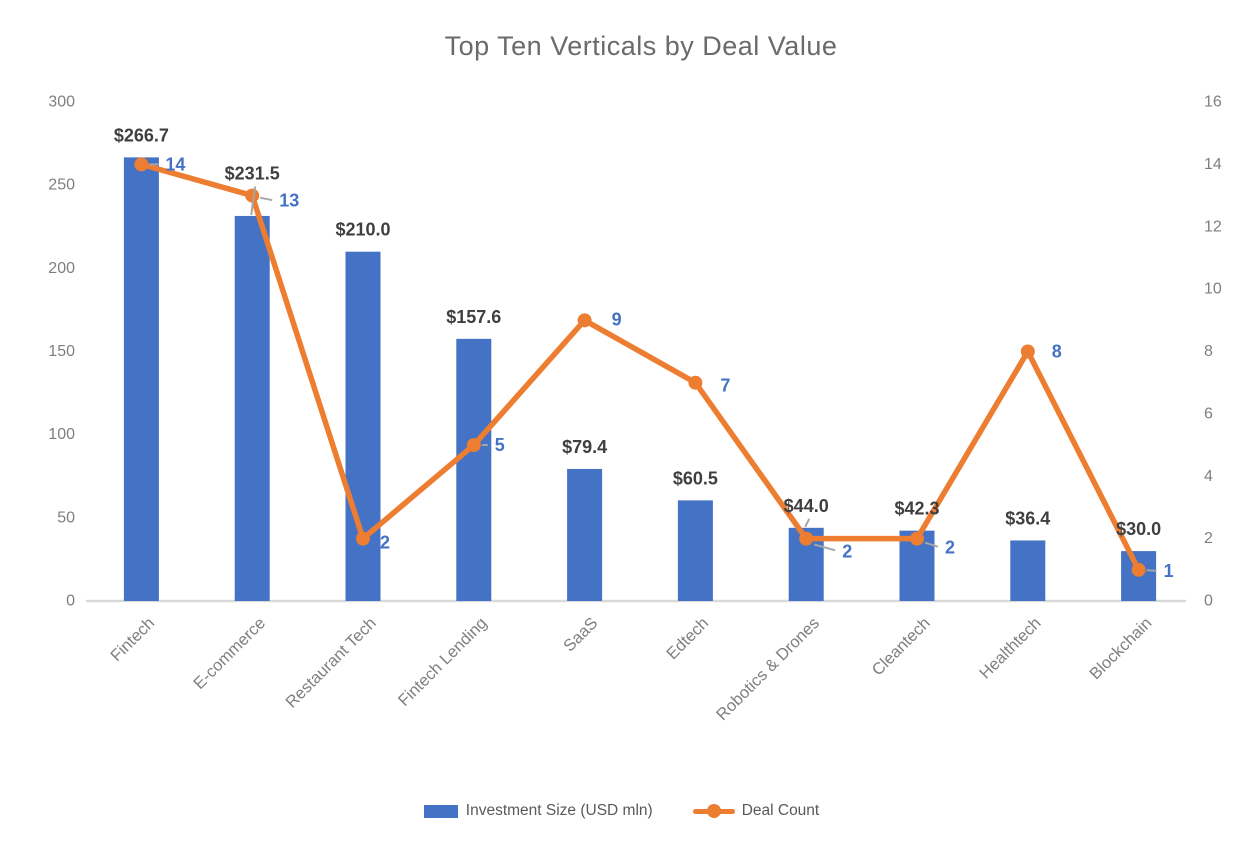 This screenshot has height=847, width=1243. I want to click on line-label-fintech: 14, so click(175, 164).